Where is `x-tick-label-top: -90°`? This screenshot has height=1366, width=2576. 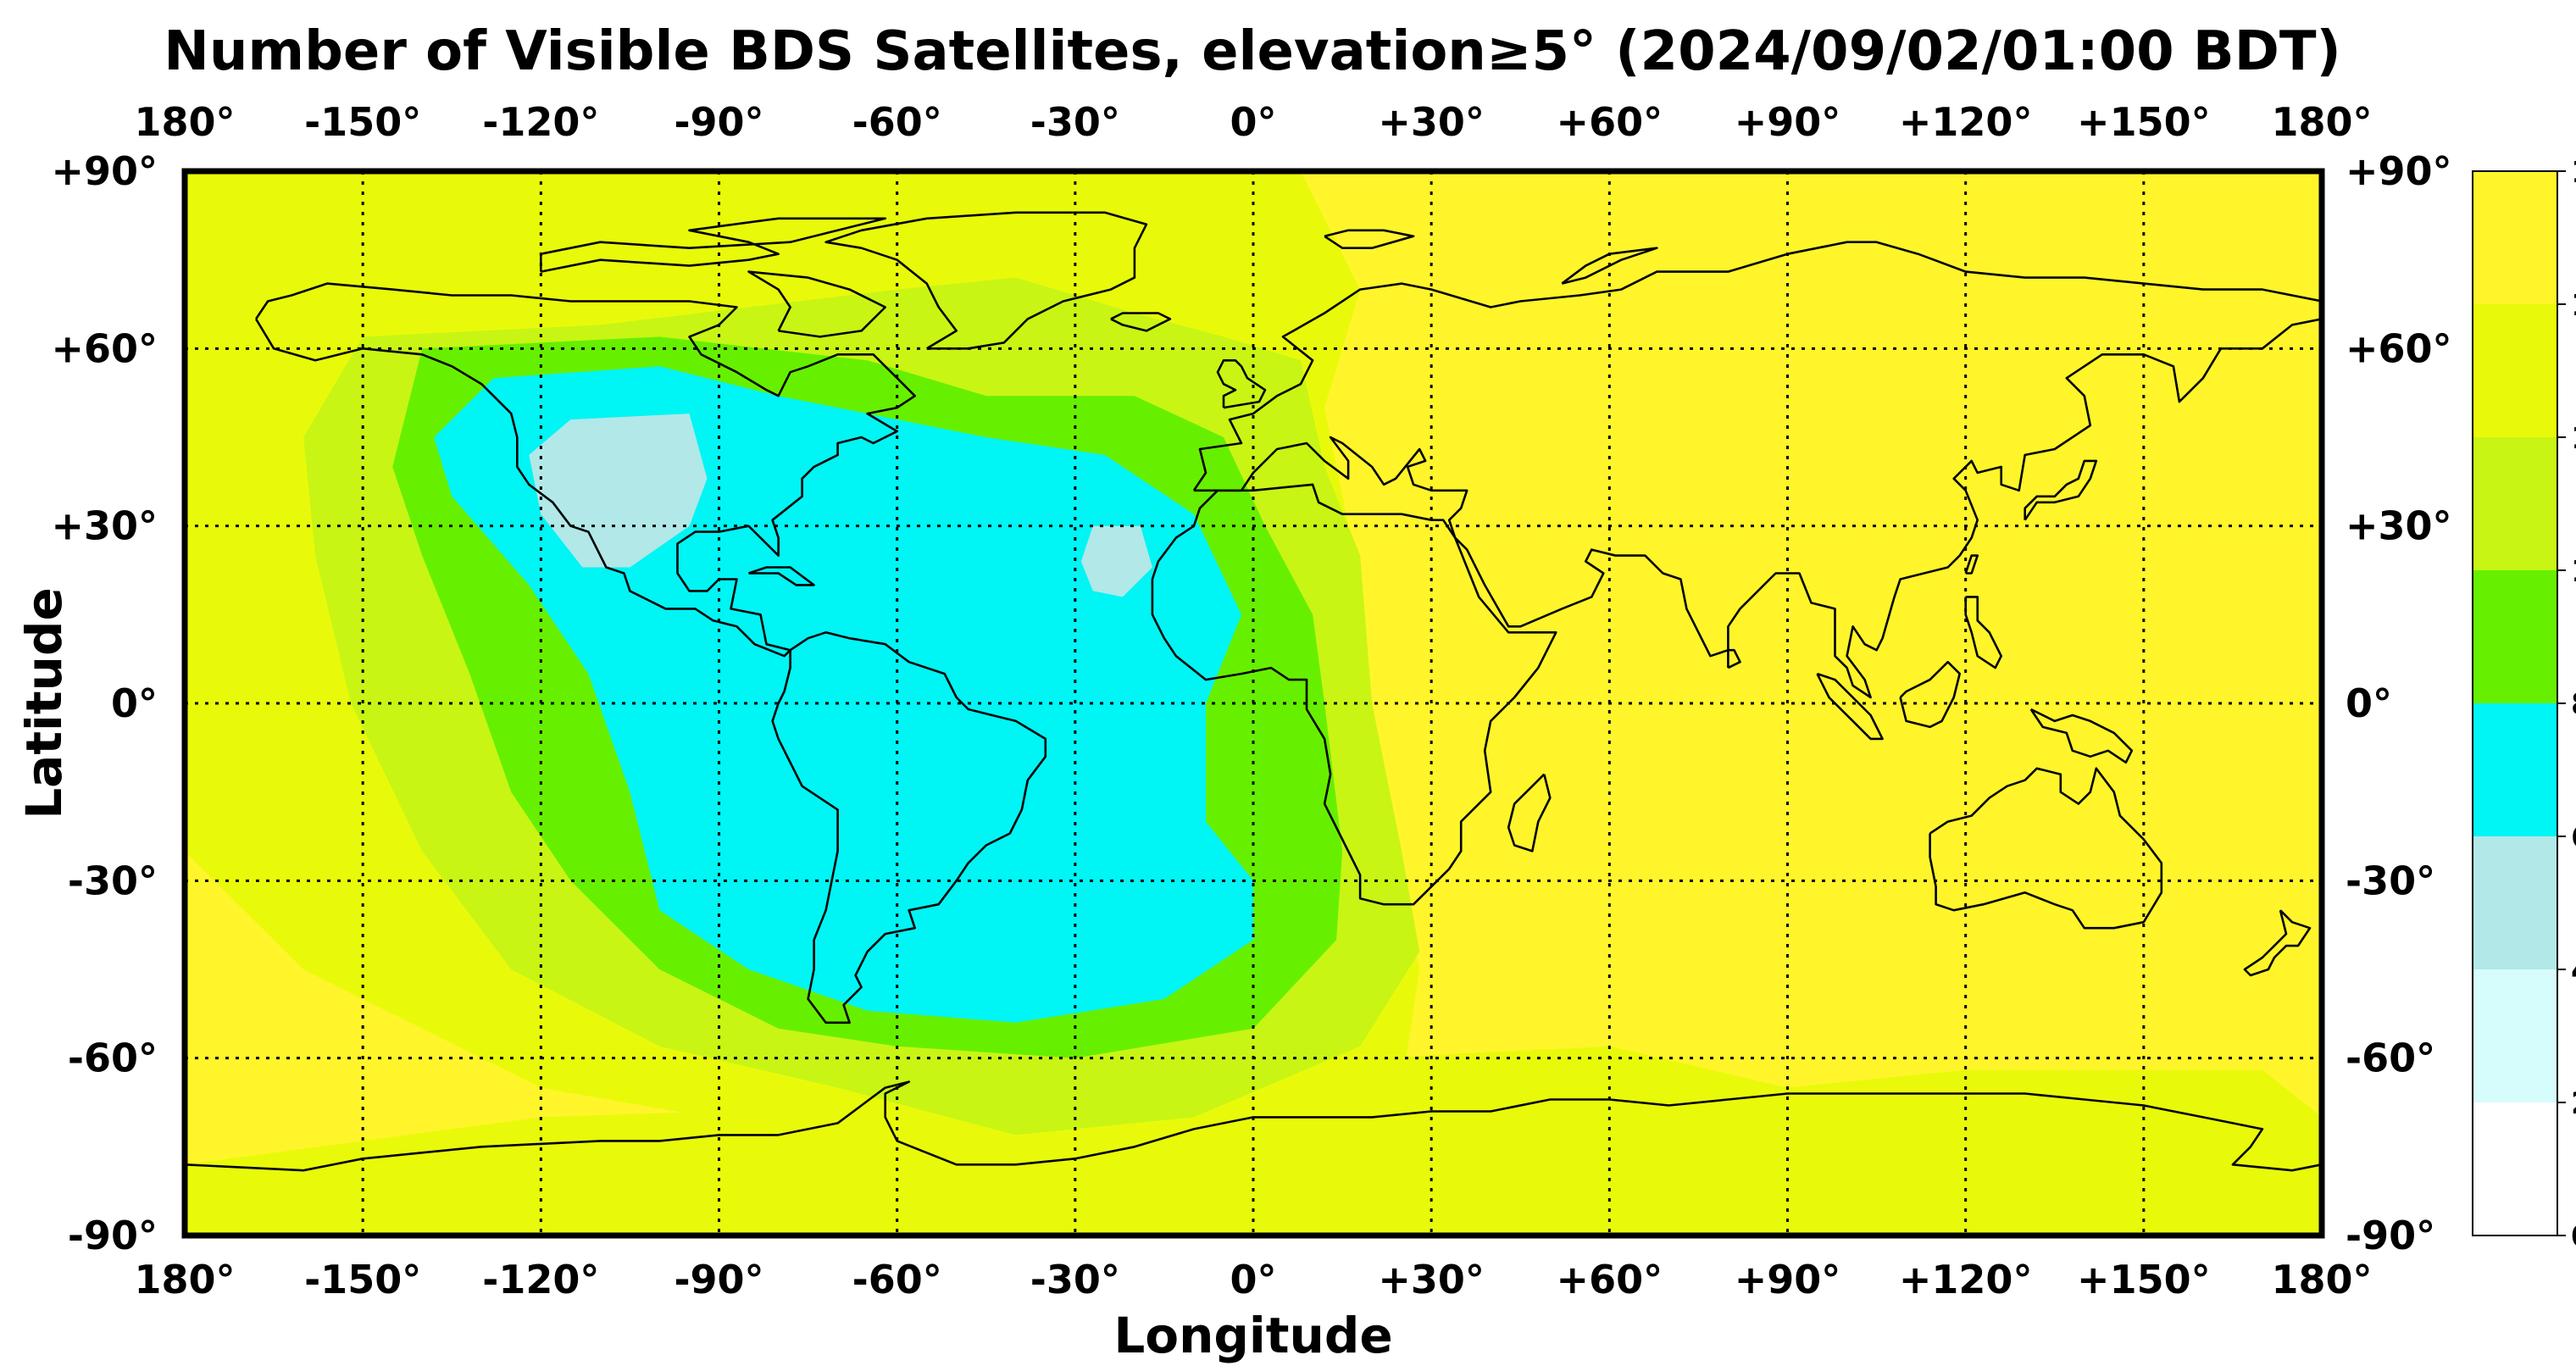
x-tick-label-top: -90° is located at coordinates (718, 122).